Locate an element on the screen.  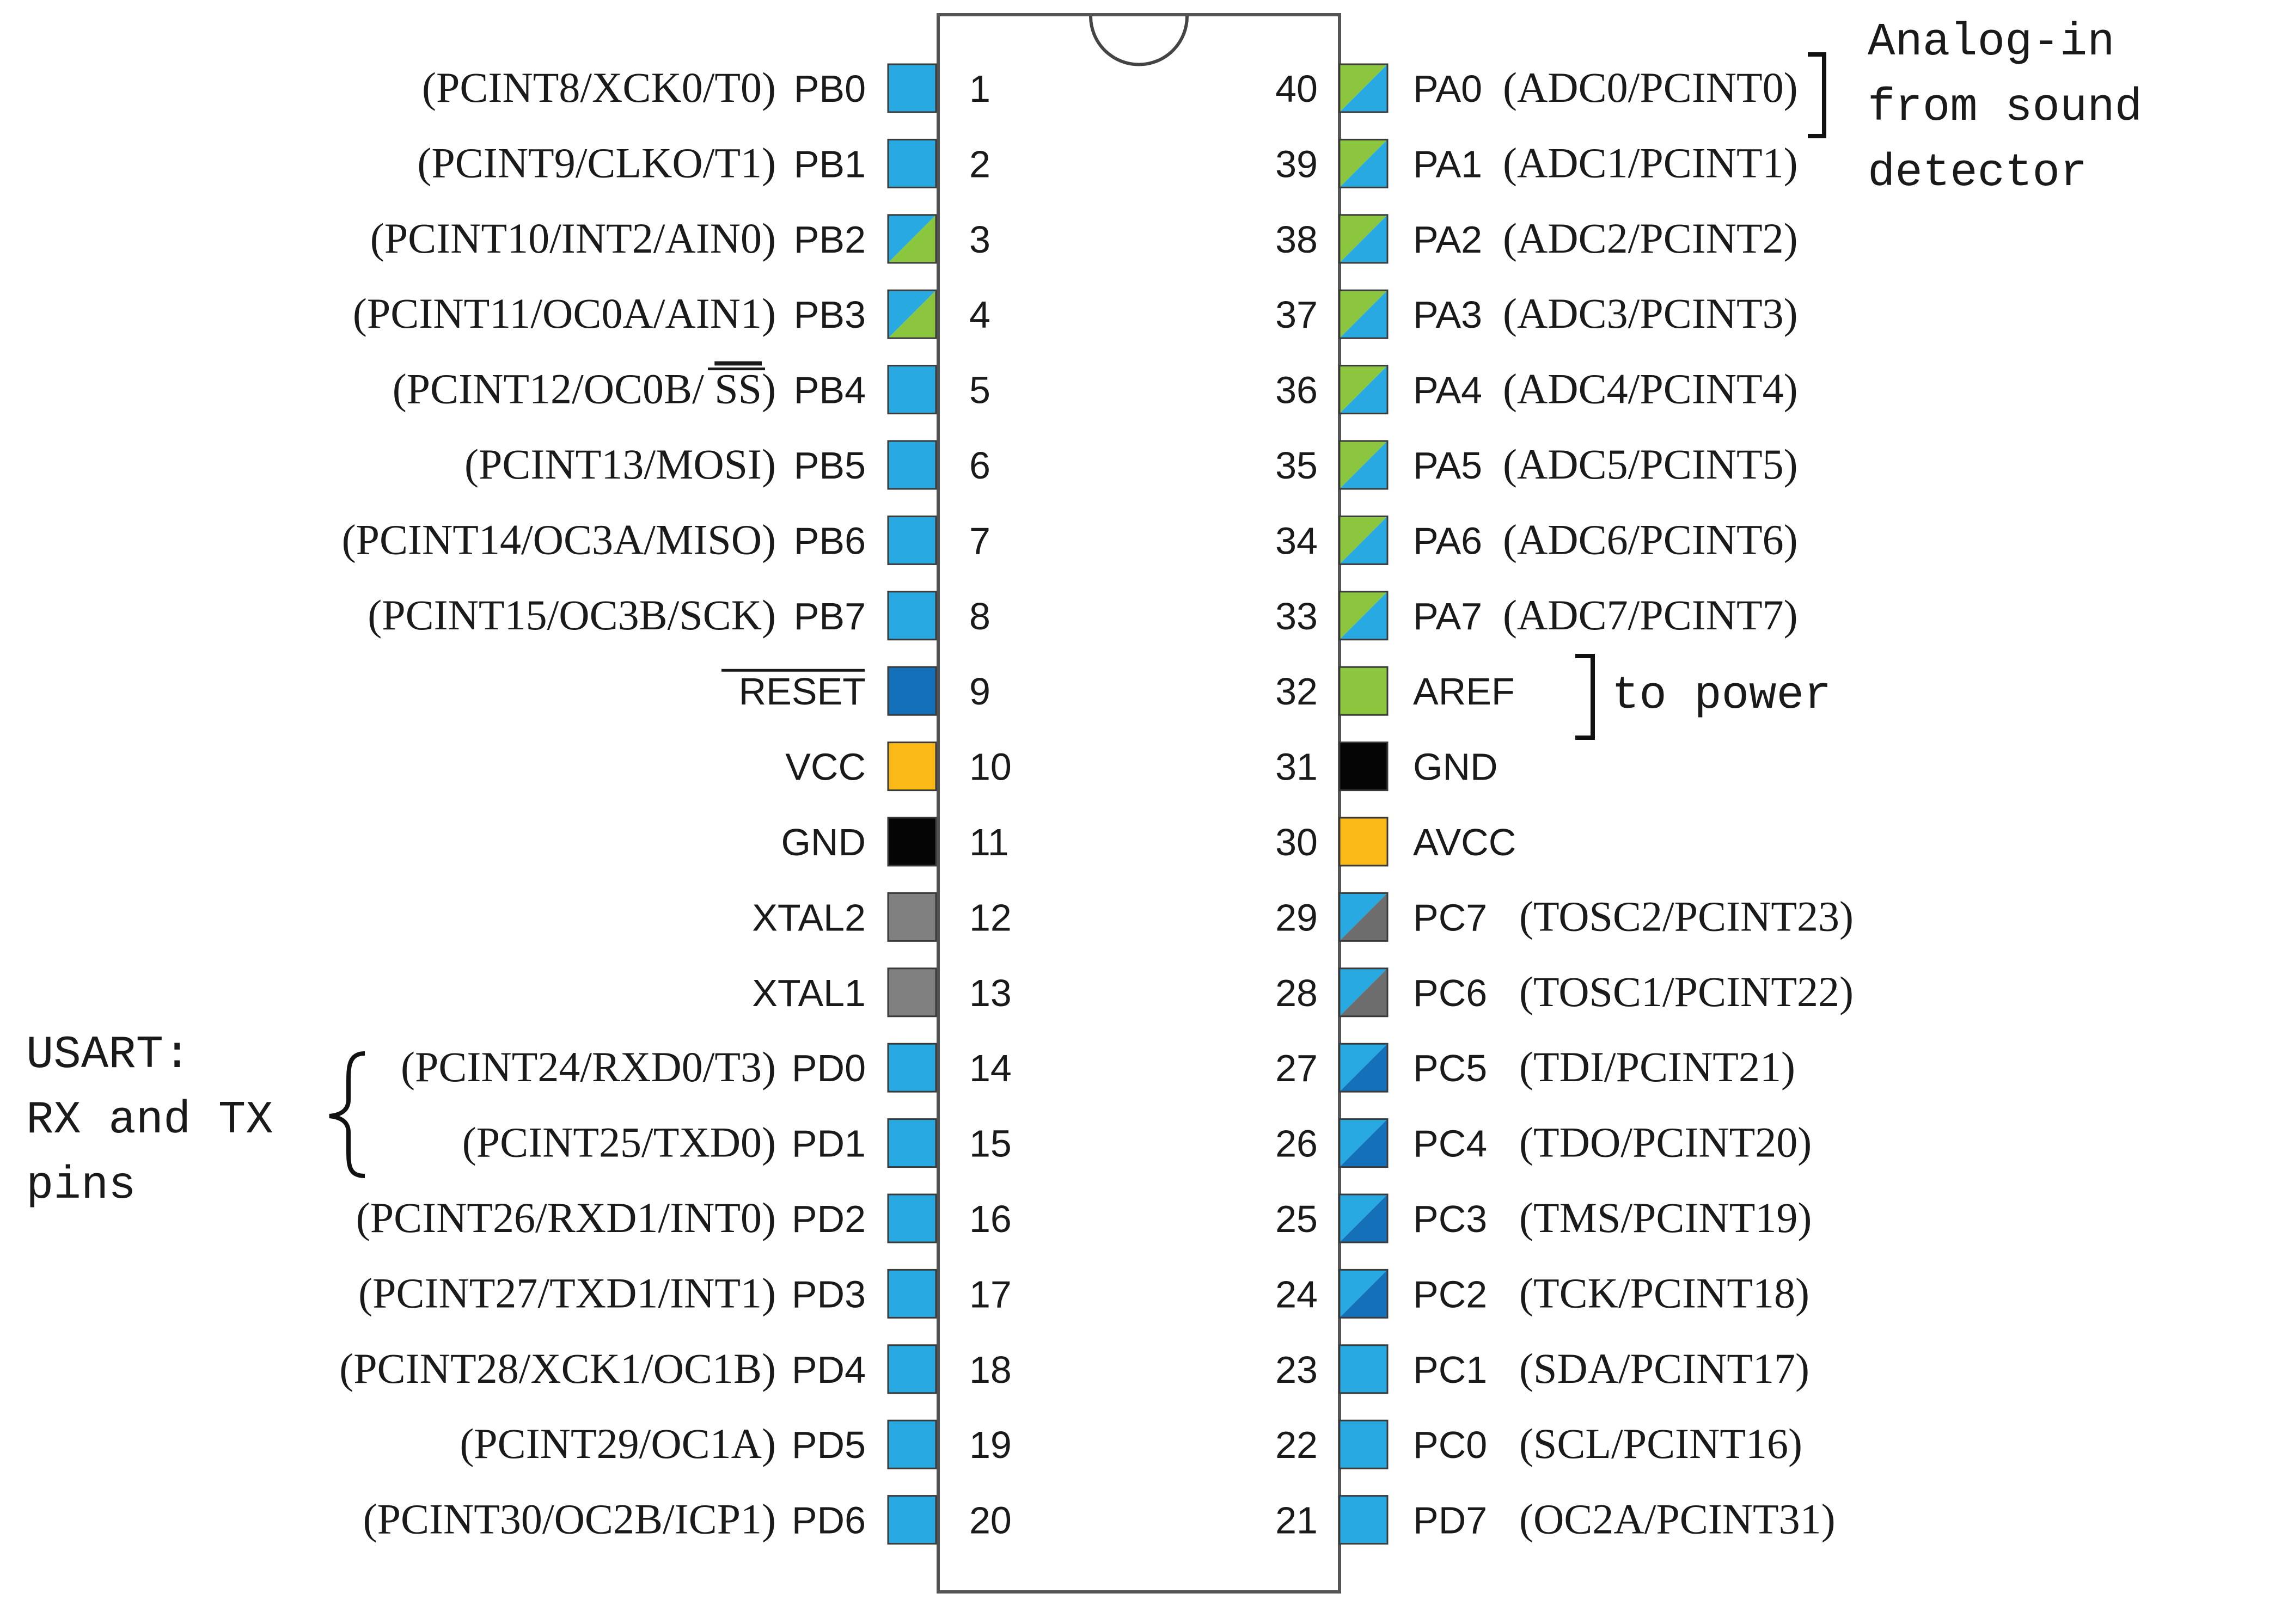
pin-alt-function: (ADC7/PCINT7) is located at coordinates (1650, 615).